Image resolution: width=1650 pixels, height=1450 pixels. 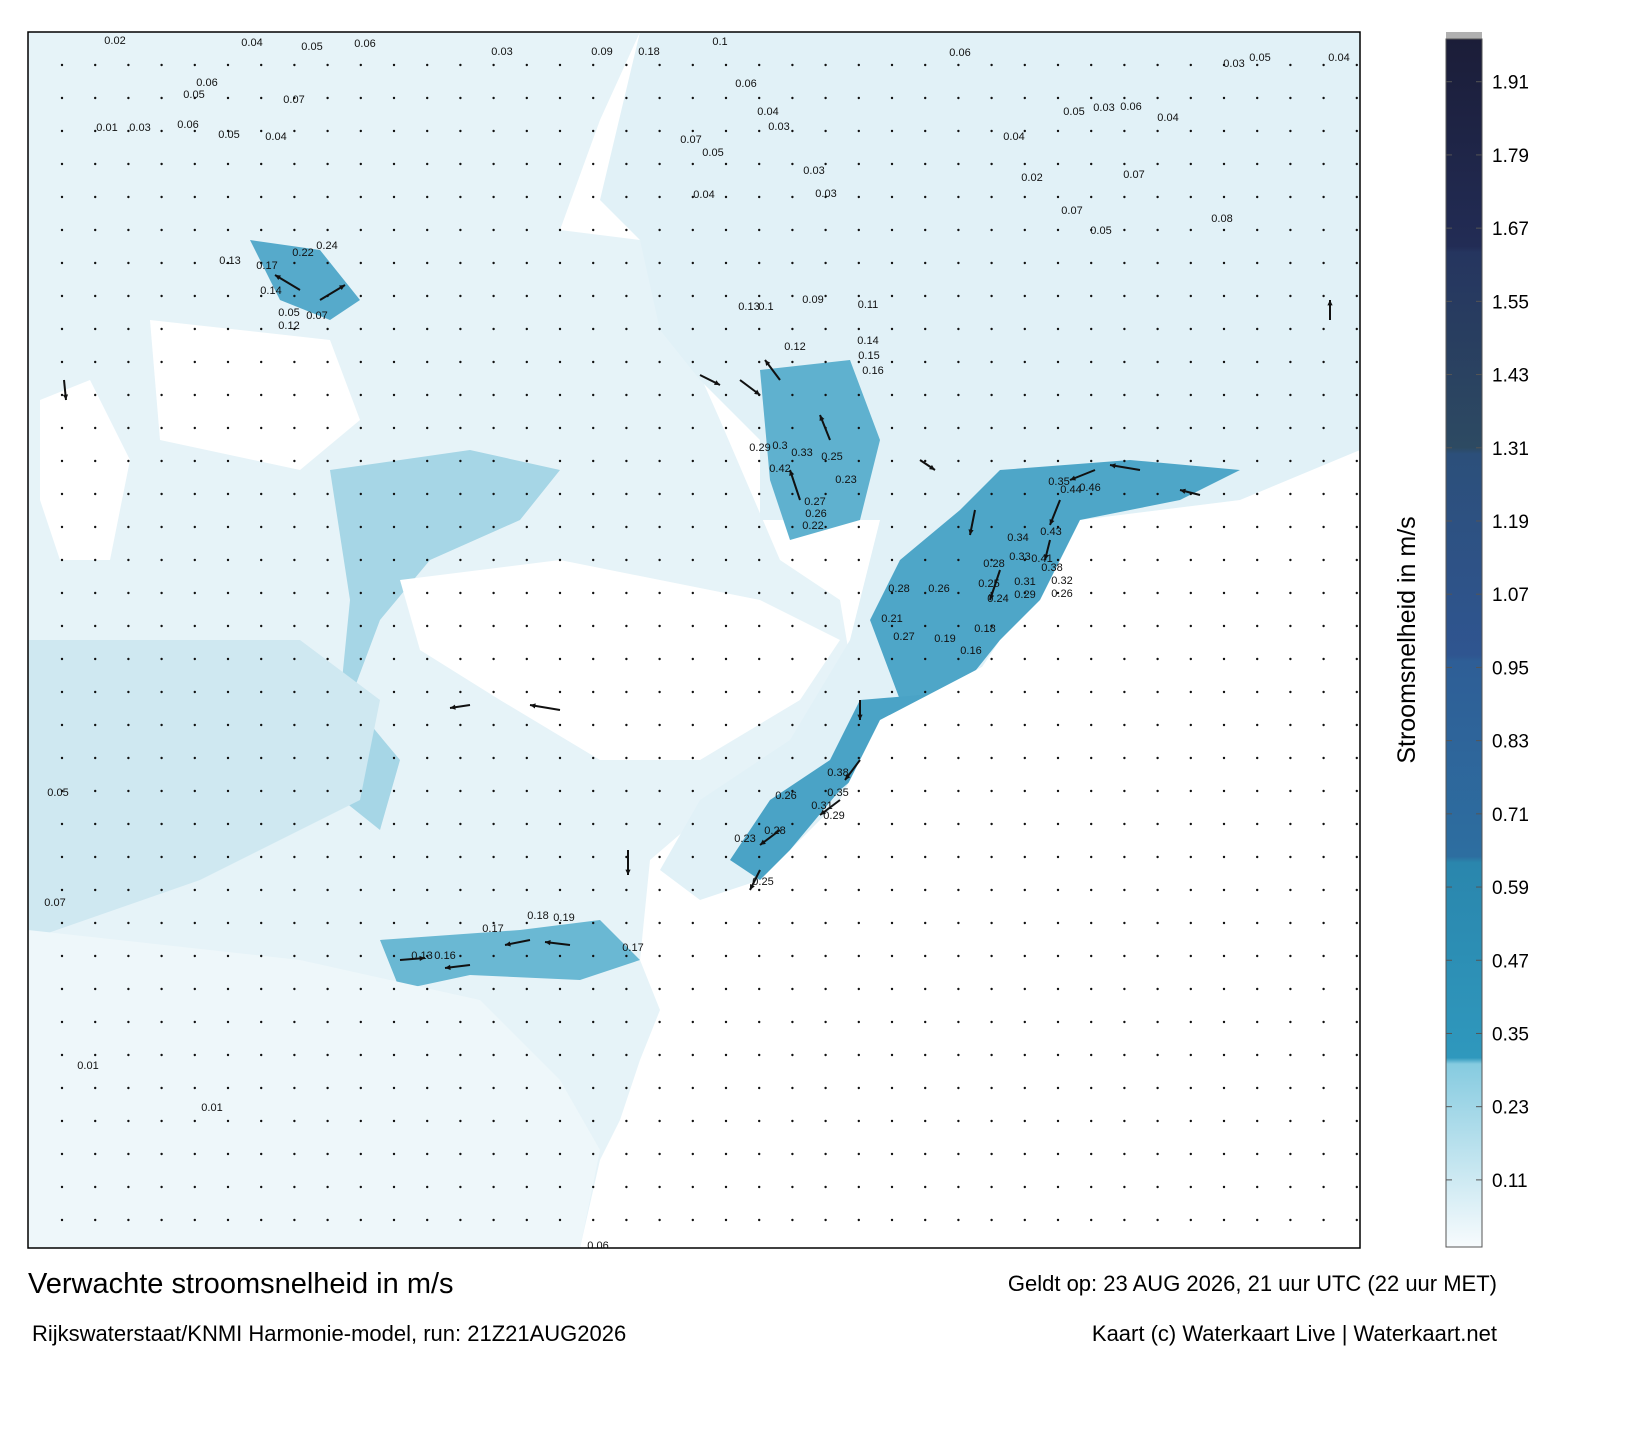 What do you see at coordinates (837, 793) in the screenshot?
I see `speed-label: 0.35` at bounding box center [837, 793].